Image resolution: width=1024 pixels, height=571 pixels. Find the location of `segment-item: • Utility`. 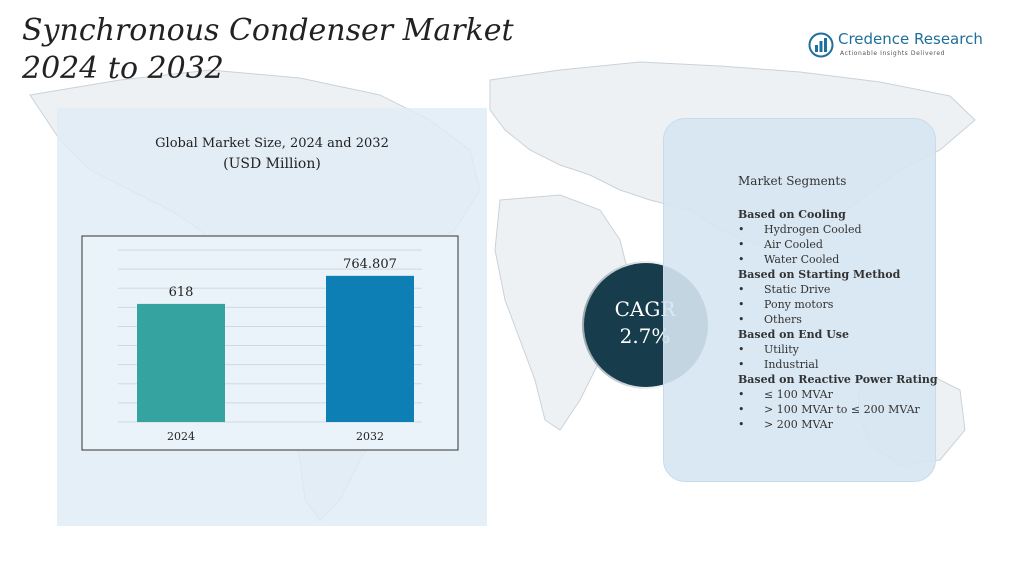

segment-item: • Utility is located at coordinates (836, 349).